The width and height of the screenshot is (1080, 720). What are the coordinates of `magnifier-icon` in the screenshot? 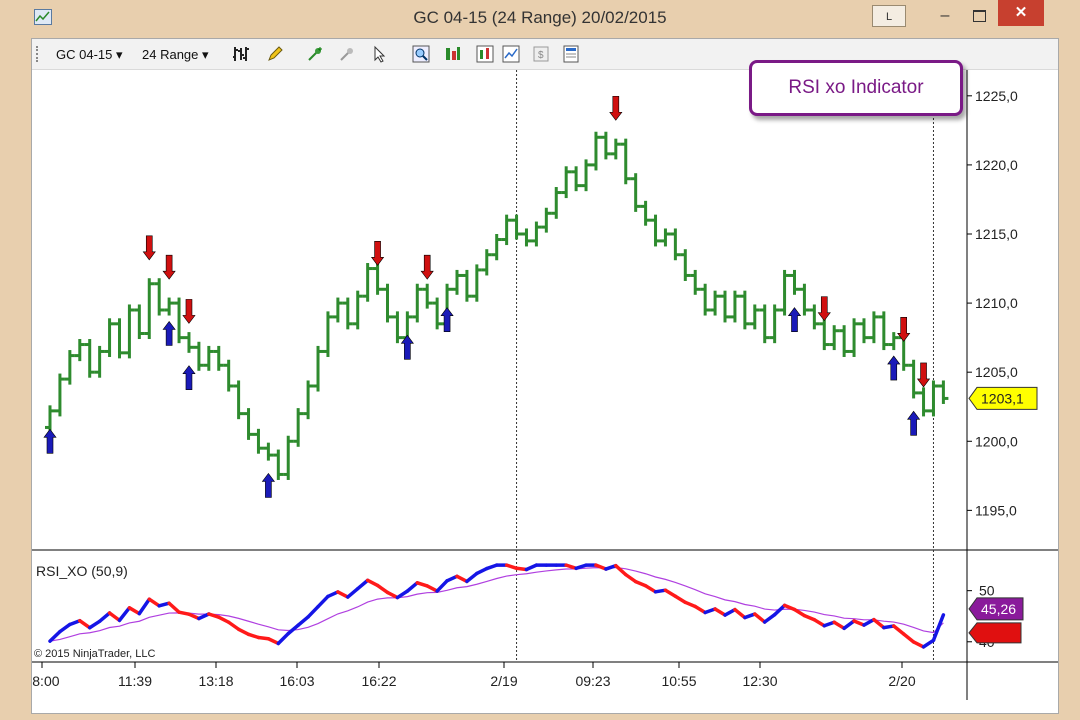 It's located at (421, 54).